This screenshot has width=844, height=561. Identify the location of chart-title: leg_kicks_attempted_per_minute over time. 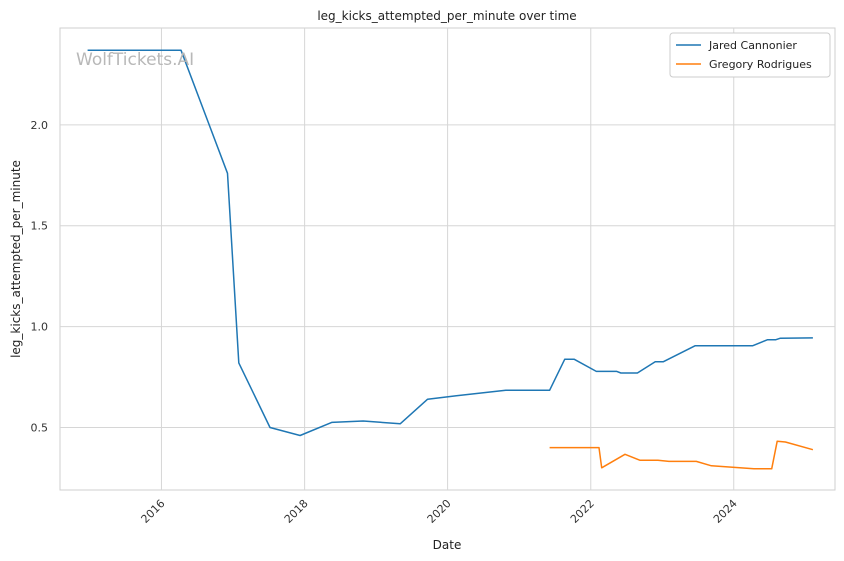
(446, 16).